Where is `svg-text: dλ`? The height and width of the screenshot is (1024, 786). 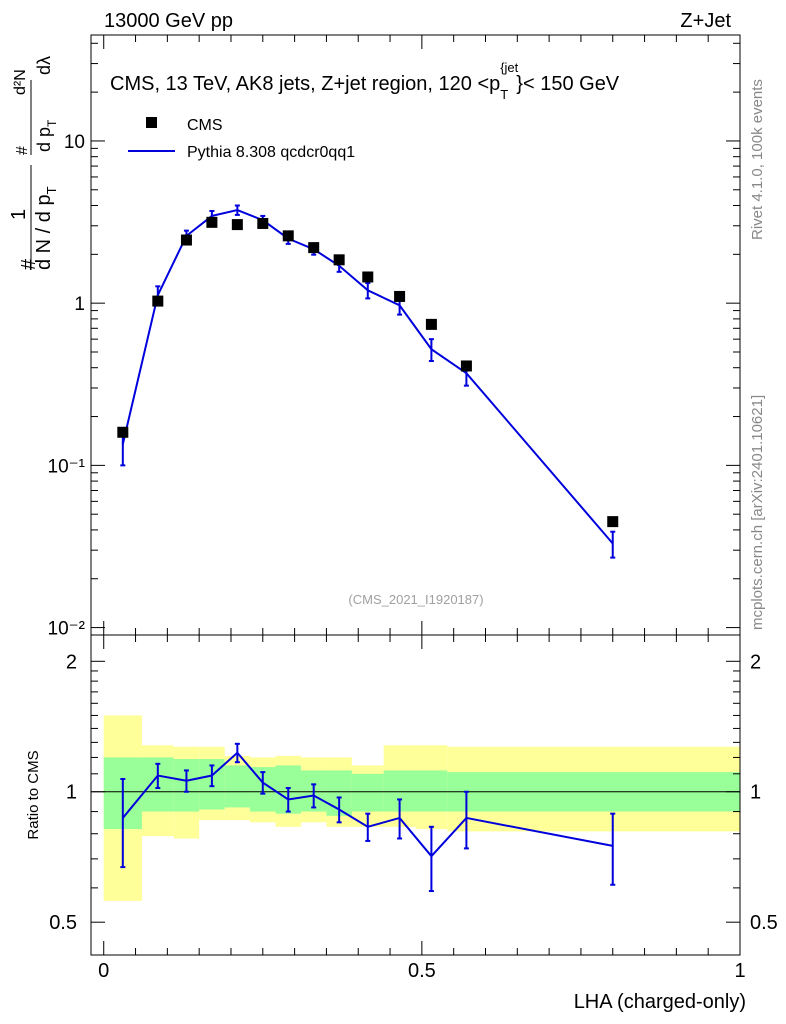 svg-text: dλ is located at coordinates (44, 65).